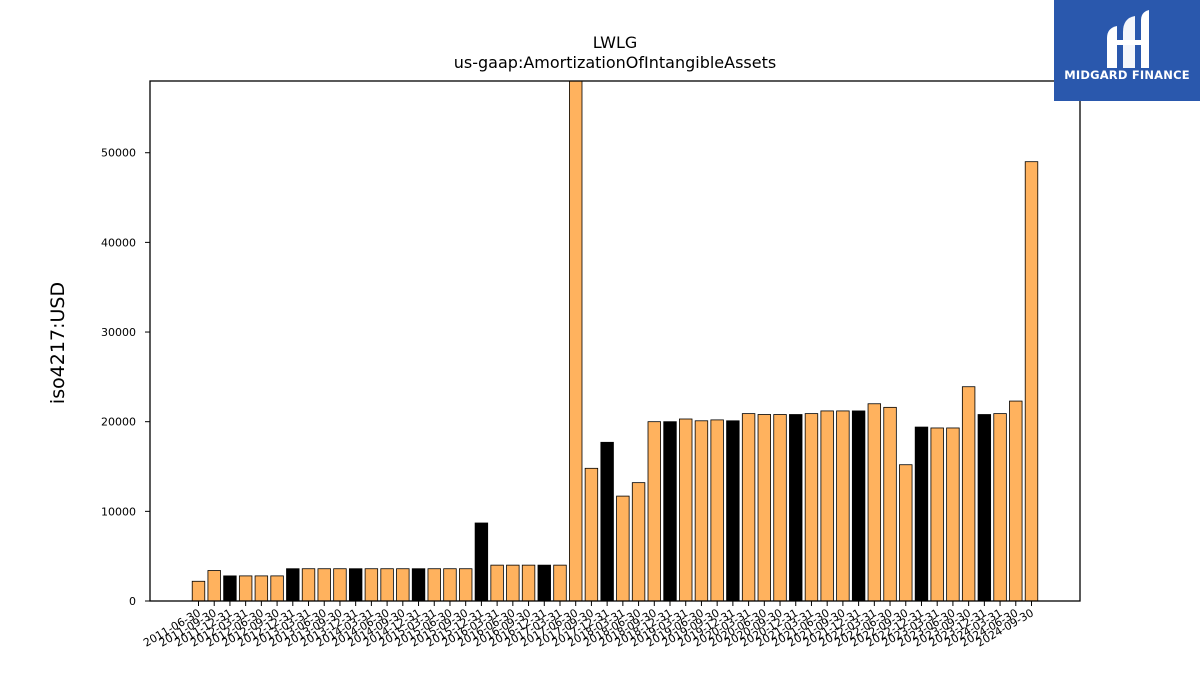 The image size is (1200, 675). I want to click on y-tick-label: 50000, so click(118, 153).